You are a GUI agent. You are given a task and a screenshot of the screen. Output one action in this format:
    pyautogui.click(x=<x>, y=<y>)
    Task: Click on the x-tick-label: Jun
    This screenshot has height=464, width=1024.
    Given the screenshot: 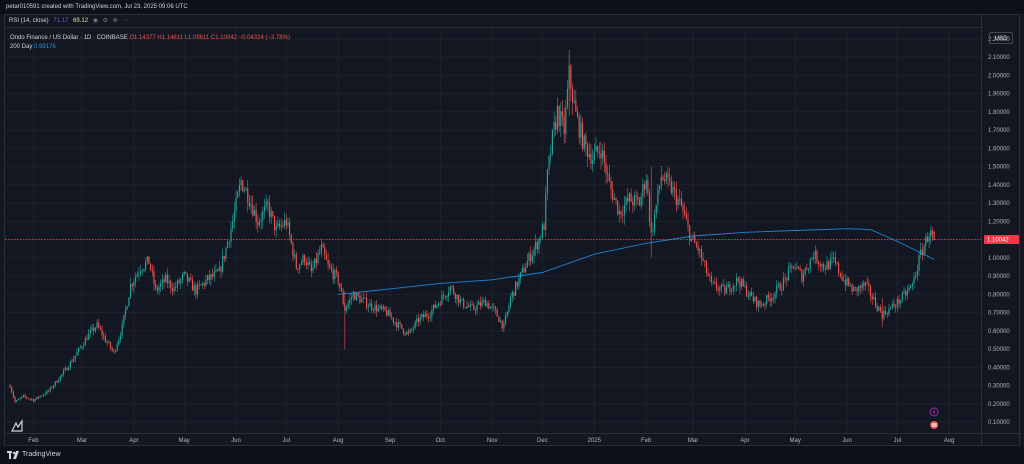 What is the action you would take?
    pyautogui.click(x=236, y=441)
    